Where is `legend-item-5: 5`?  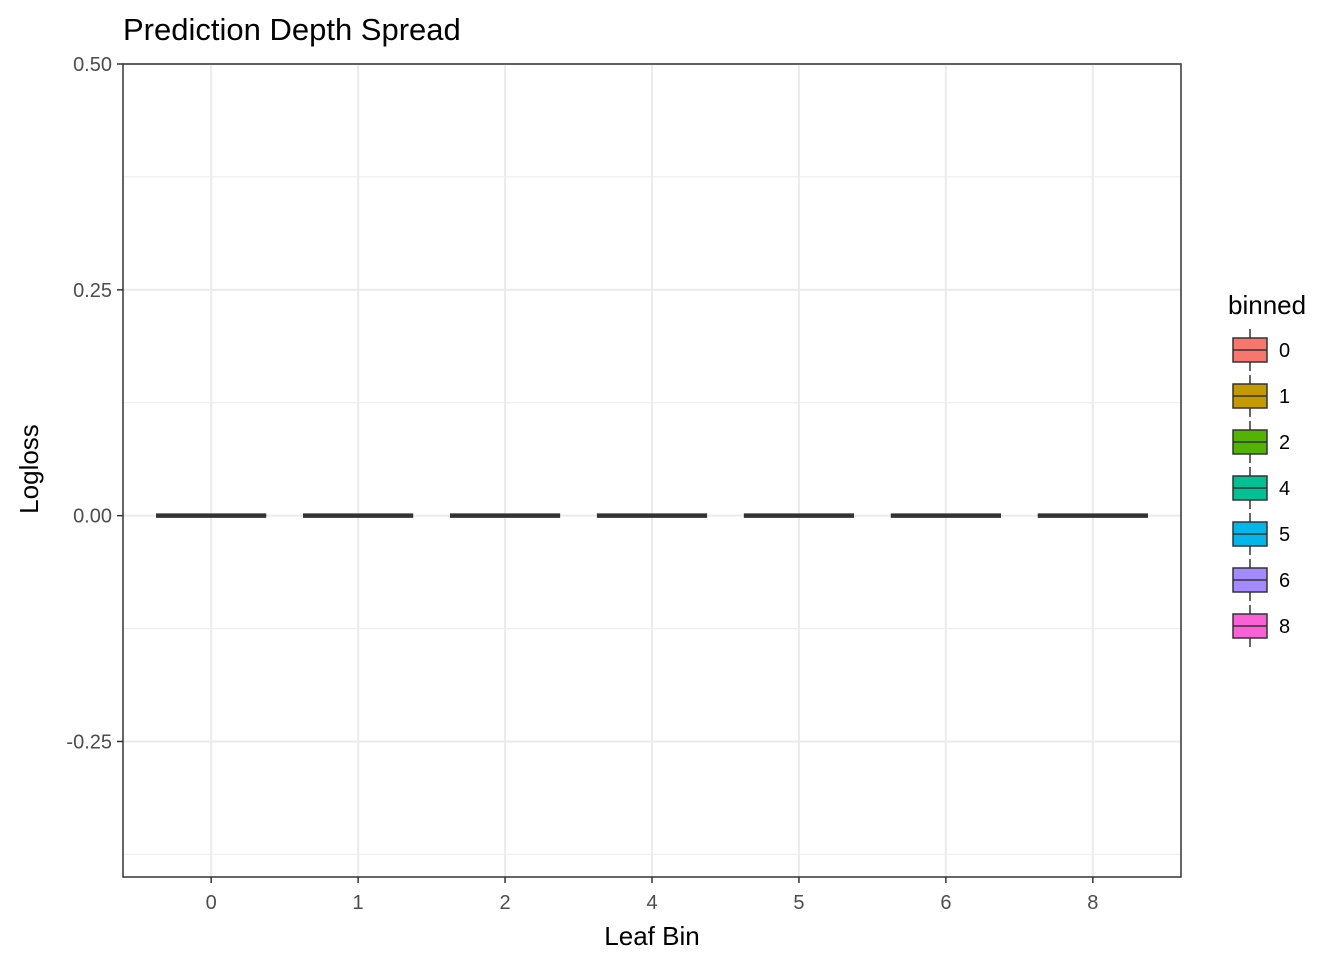 legend-item-5: 5 is located at coordinates (1261, 534).